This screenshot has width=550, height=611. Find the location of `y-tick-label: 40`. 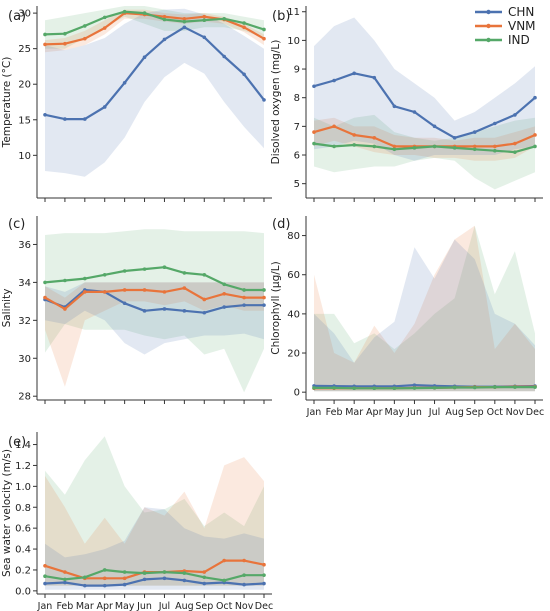

y-tick-label: 40 is located at coordinates (293, 314).